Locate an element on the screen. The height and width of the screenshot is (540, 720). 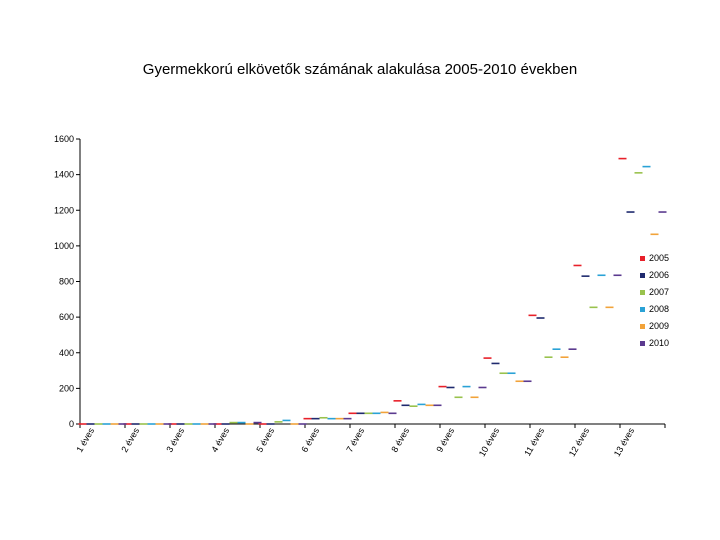
legend: 2005 2006 2007 2008 2009 2010 is located at coordinates (654, 300).